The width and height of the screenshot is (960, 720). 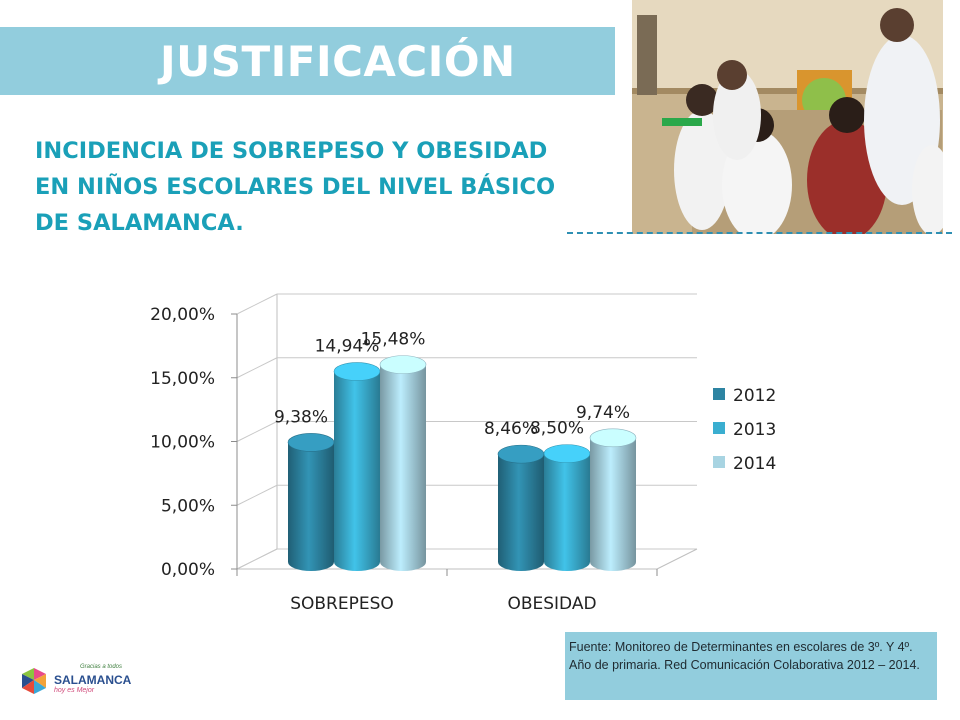 I want to click on bar-top-2014-obesidad, so click(x=613, y=438).